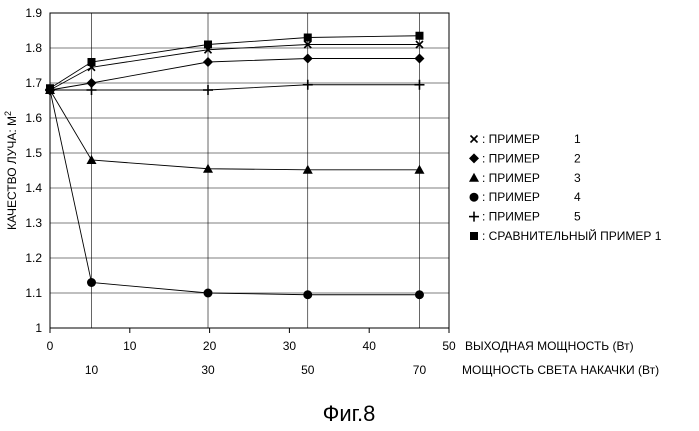  What do you see at coordinates (577, 217) in the screenshot?
I see `legend-number: 5` at bounding box center [577, 217].